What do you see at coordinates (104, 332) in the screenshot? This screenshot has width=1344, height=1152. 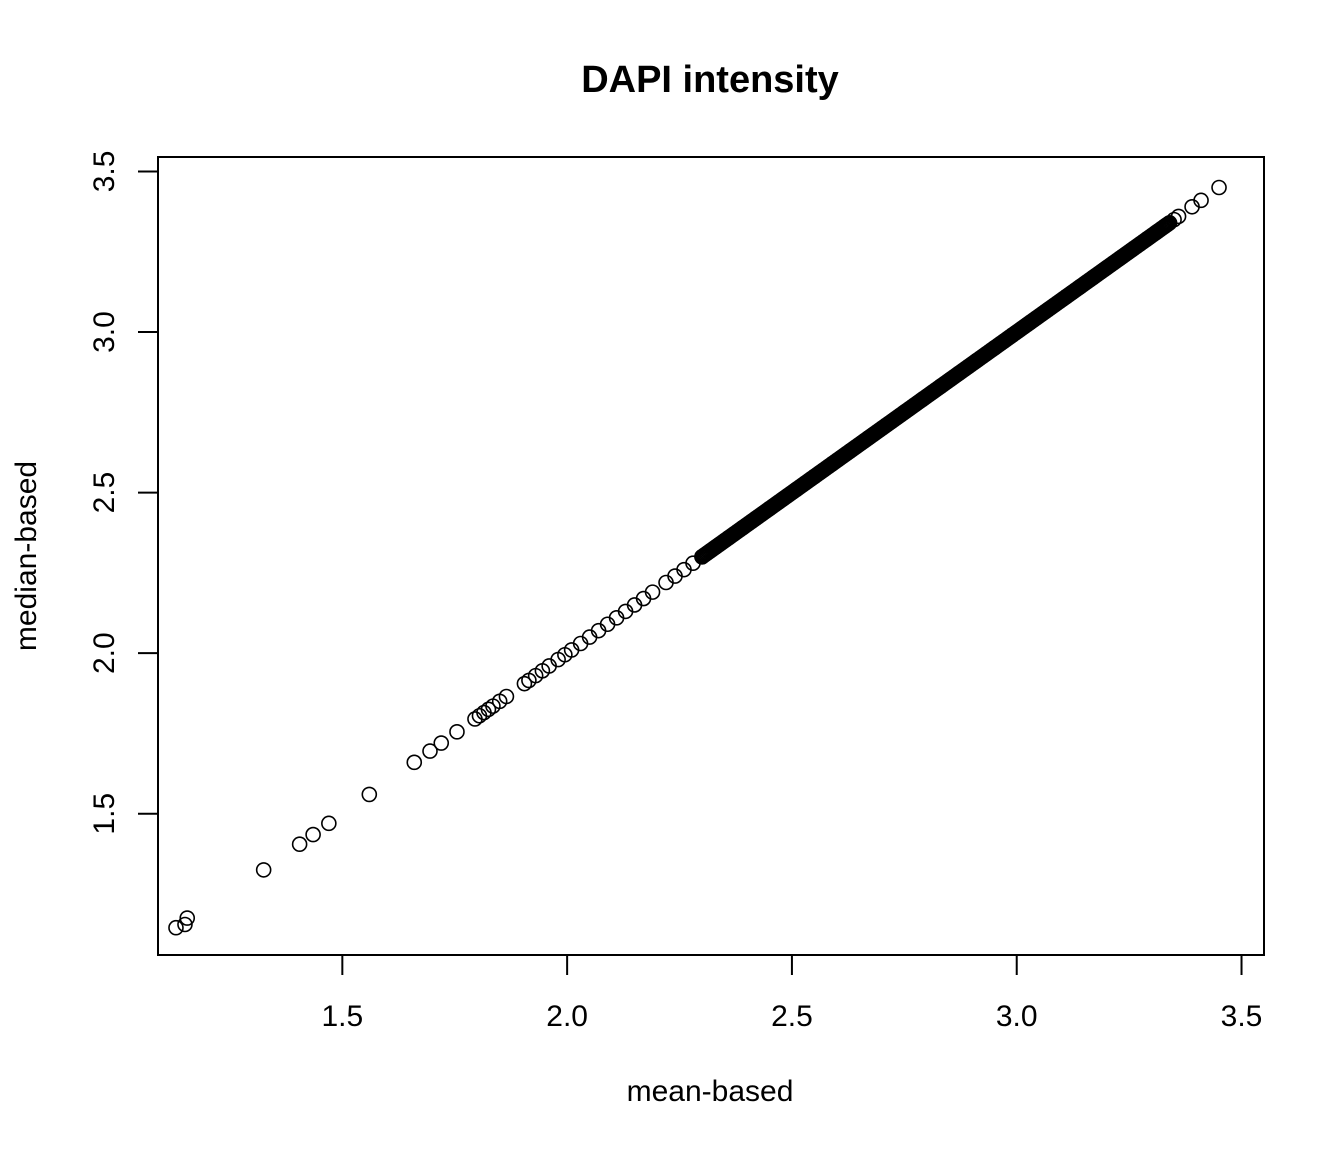 I see `y-tick-label: 3.0` at bounding box center [104, 332].